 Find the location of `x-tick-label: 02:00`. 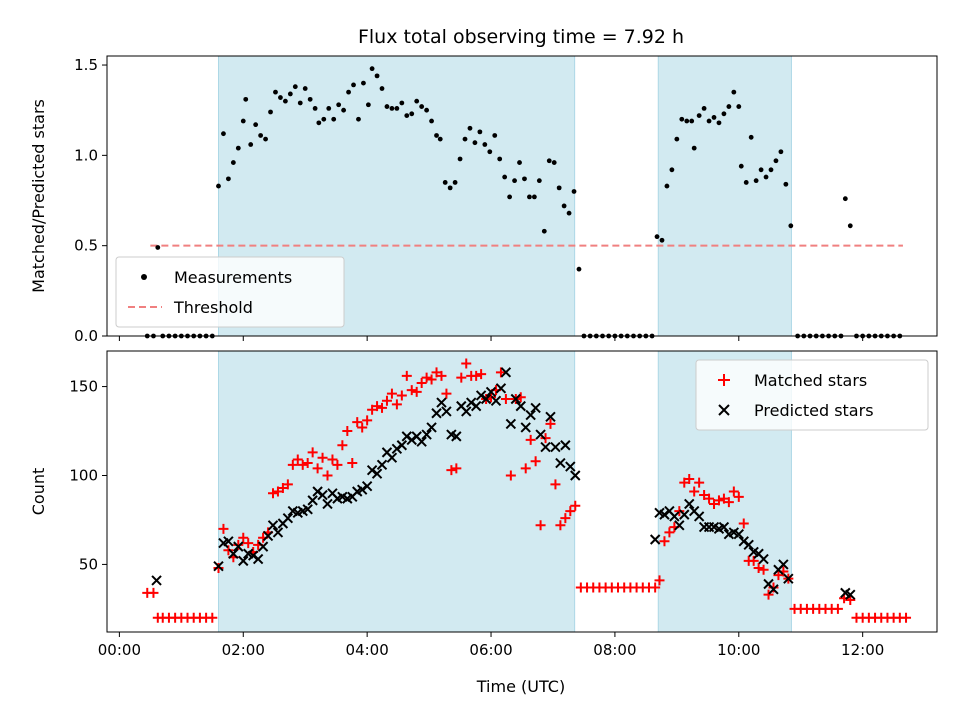

x-tick-label: 02:00 is located at coordinates (243, 650).